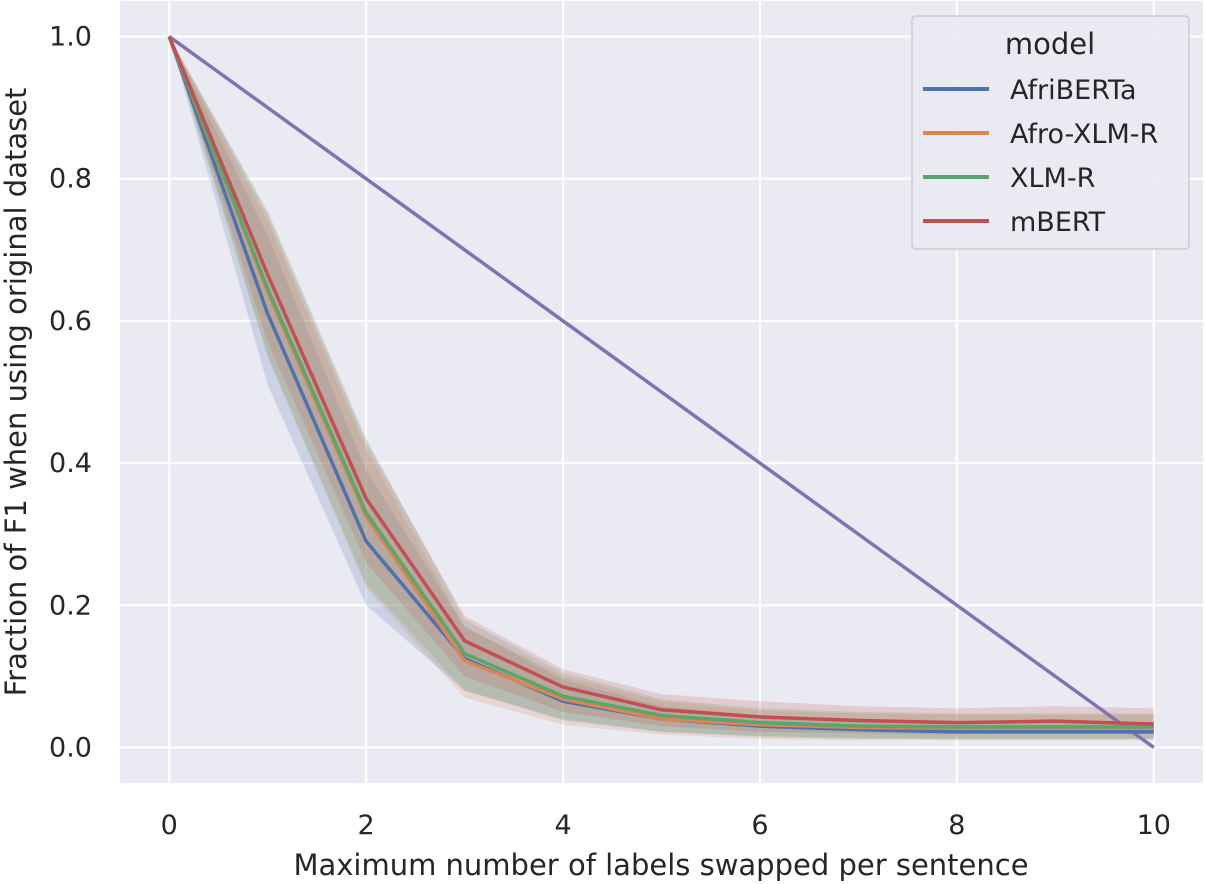 The height and width of the screenshot is (884, 1205). Describe the element at coordinates (70, 747) in the screenshot. I see `y-tick-label: 0.0` at that location.